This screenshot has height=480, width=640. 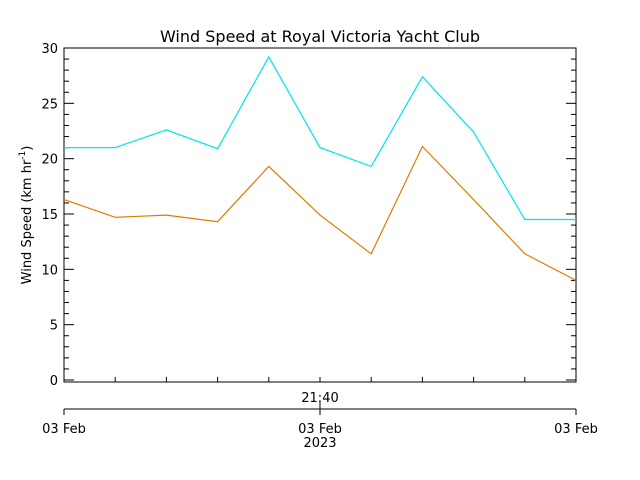 I want to click on y-axis-label: Wind Speed (km hr-1), so click(x=26, y=215).